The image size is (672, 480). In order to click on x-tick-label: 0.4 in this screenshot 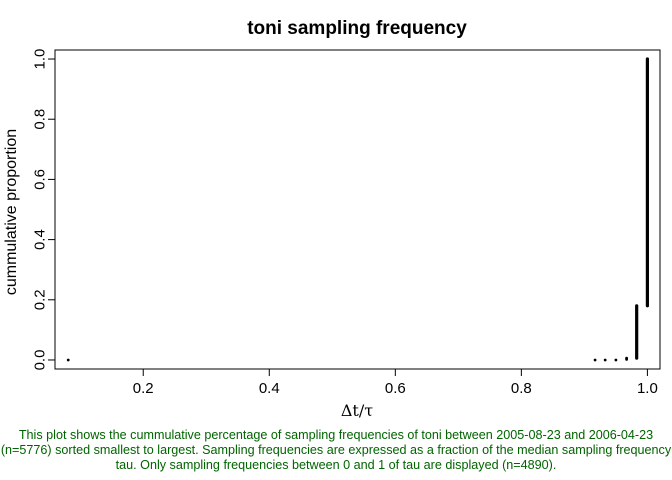, I will do `click(269, 388)`.